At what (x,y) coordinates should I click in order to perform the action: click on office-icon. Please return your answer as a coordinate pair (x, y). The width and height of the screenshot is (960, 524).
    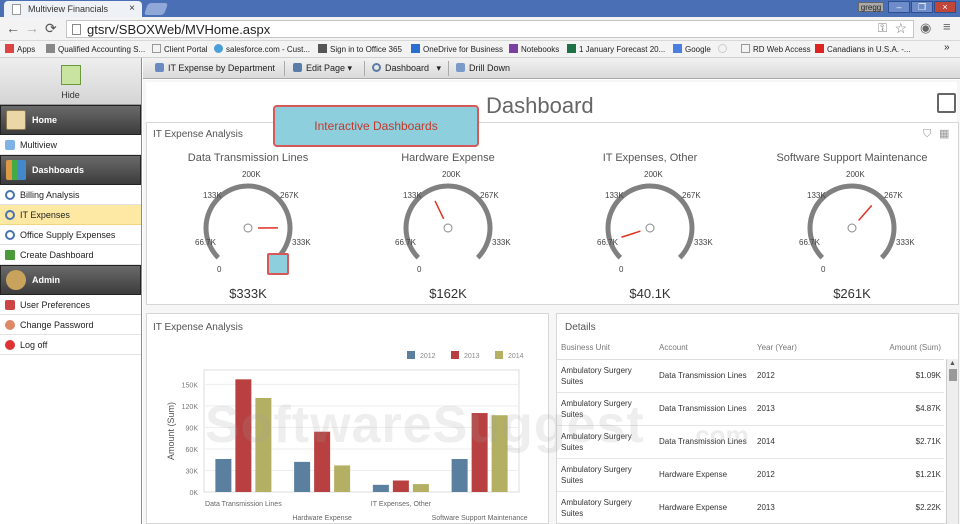
    Looking at the image, I should click on (322, 48).